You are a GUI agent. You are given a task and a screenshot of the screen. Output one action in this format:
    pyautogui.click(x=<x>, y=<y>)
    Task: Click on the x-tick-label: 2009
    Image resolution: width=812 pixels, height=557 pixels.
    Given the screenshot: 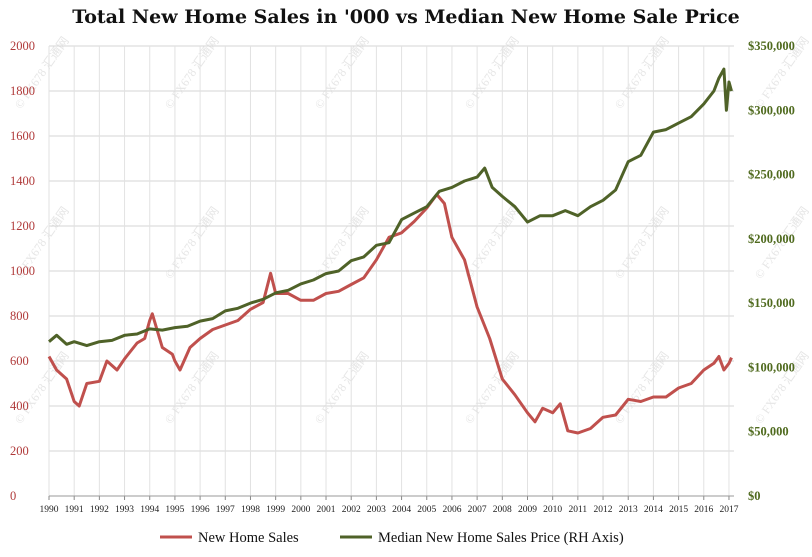 What is the action you would take?
    pyautogui.click(x=527, y=510)
    